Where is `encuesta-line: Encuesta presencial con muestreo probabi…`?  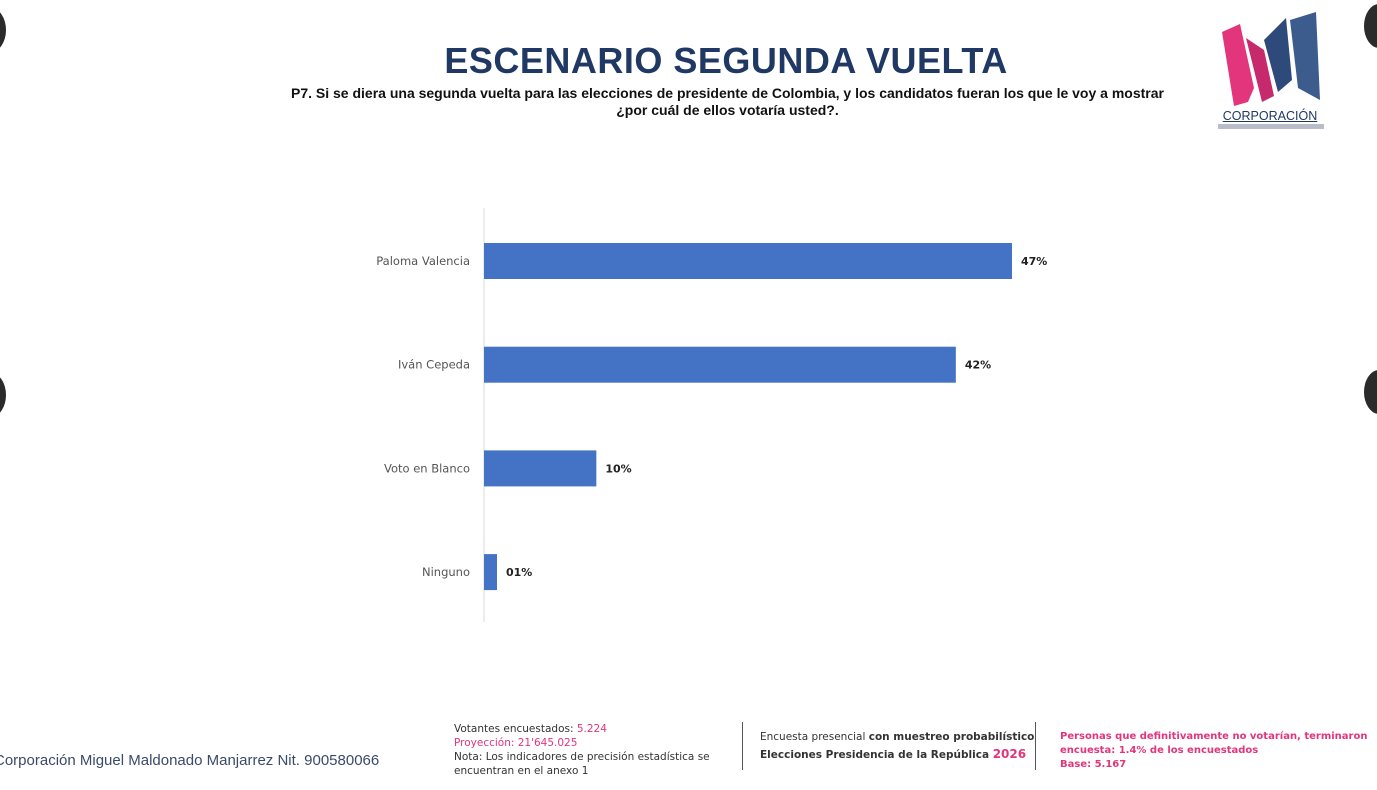 encuesta-line: Encuesta presencial con muestreo probabi… is located at coordinates (897, 737).